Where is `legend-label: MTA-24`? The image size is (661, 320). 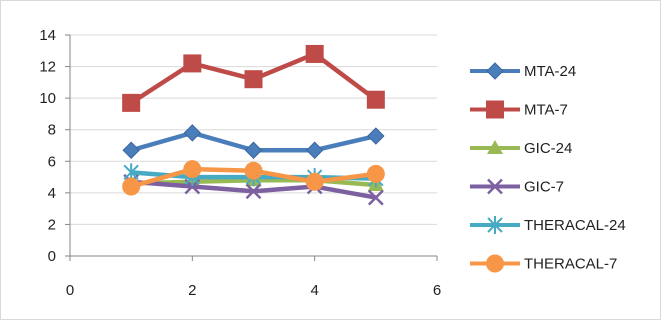
legend-label: MTA-24 is located at coordinates (550, 71).